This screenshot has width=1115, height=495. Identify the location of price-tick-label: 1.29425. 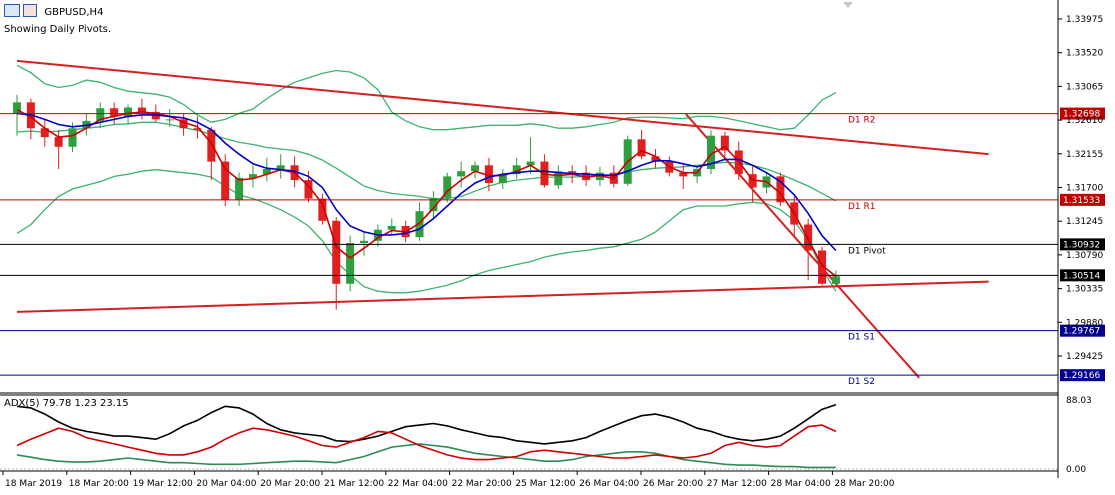
(1084, 357).